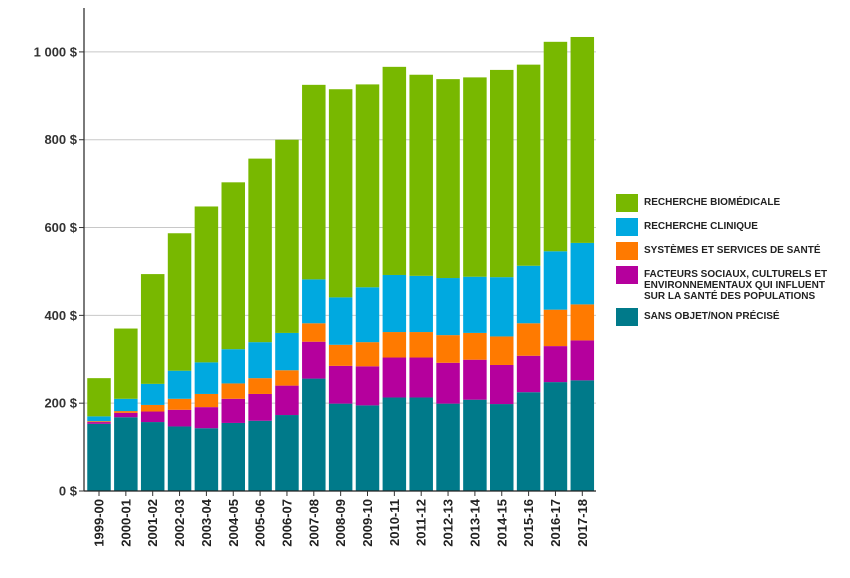 This screenshot has width=850, height=578. What do you see at coordinates (582, 523) in the screenshot?
I see `x-tick-label: 2017-18` at bounding box center [582, 523].